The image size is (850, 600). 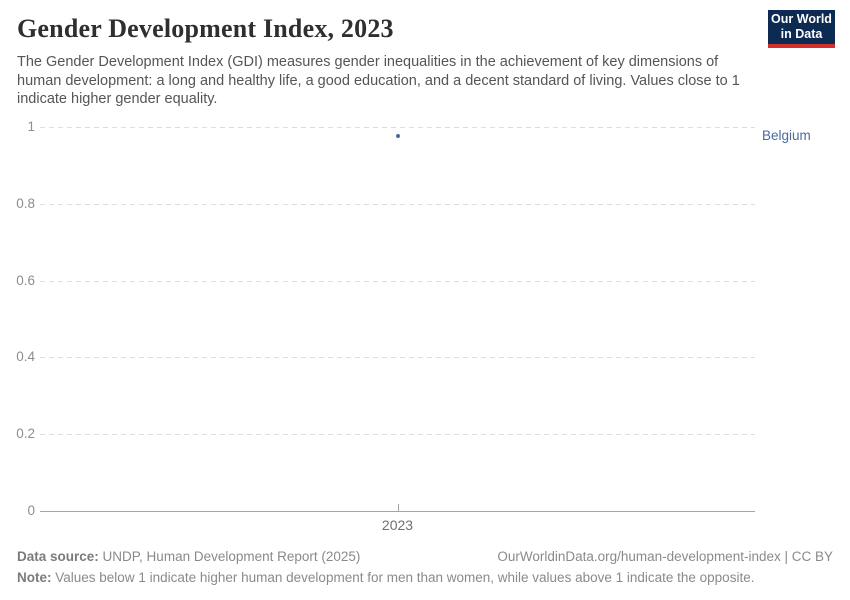 What do you see at coordinates (801, 34) in the screenshot?
I see `owid-logo-line2: in Data` at bounding box center [801, 34].